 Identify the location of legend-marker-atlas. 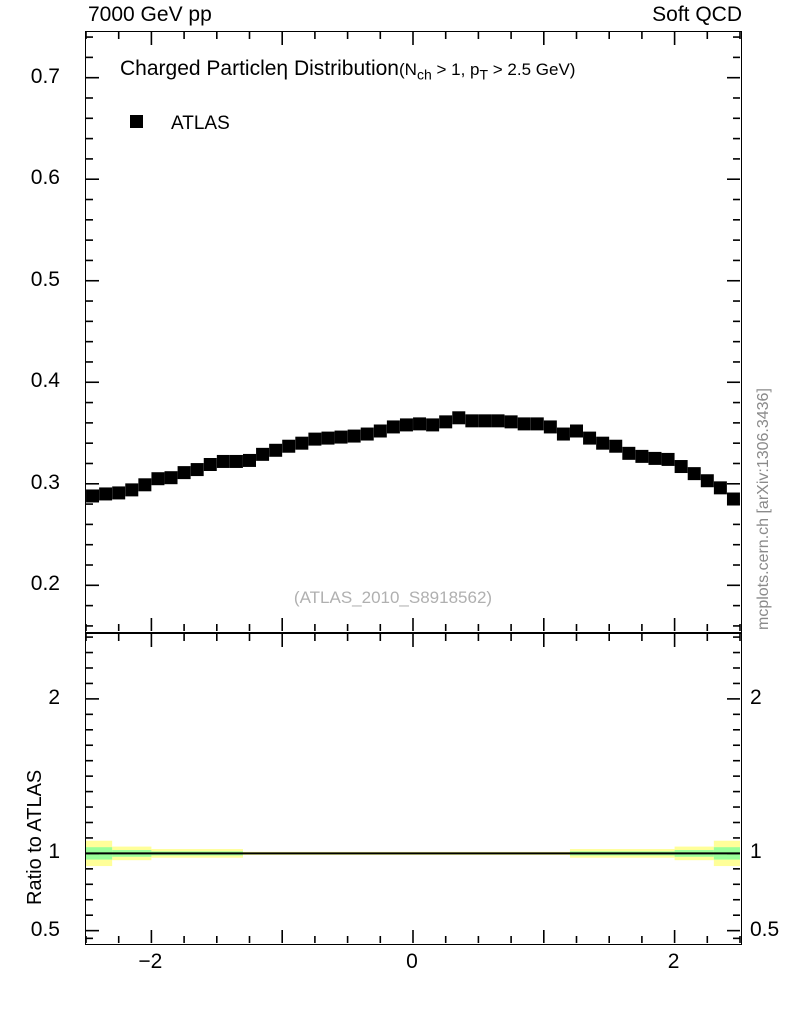
(136, 121).